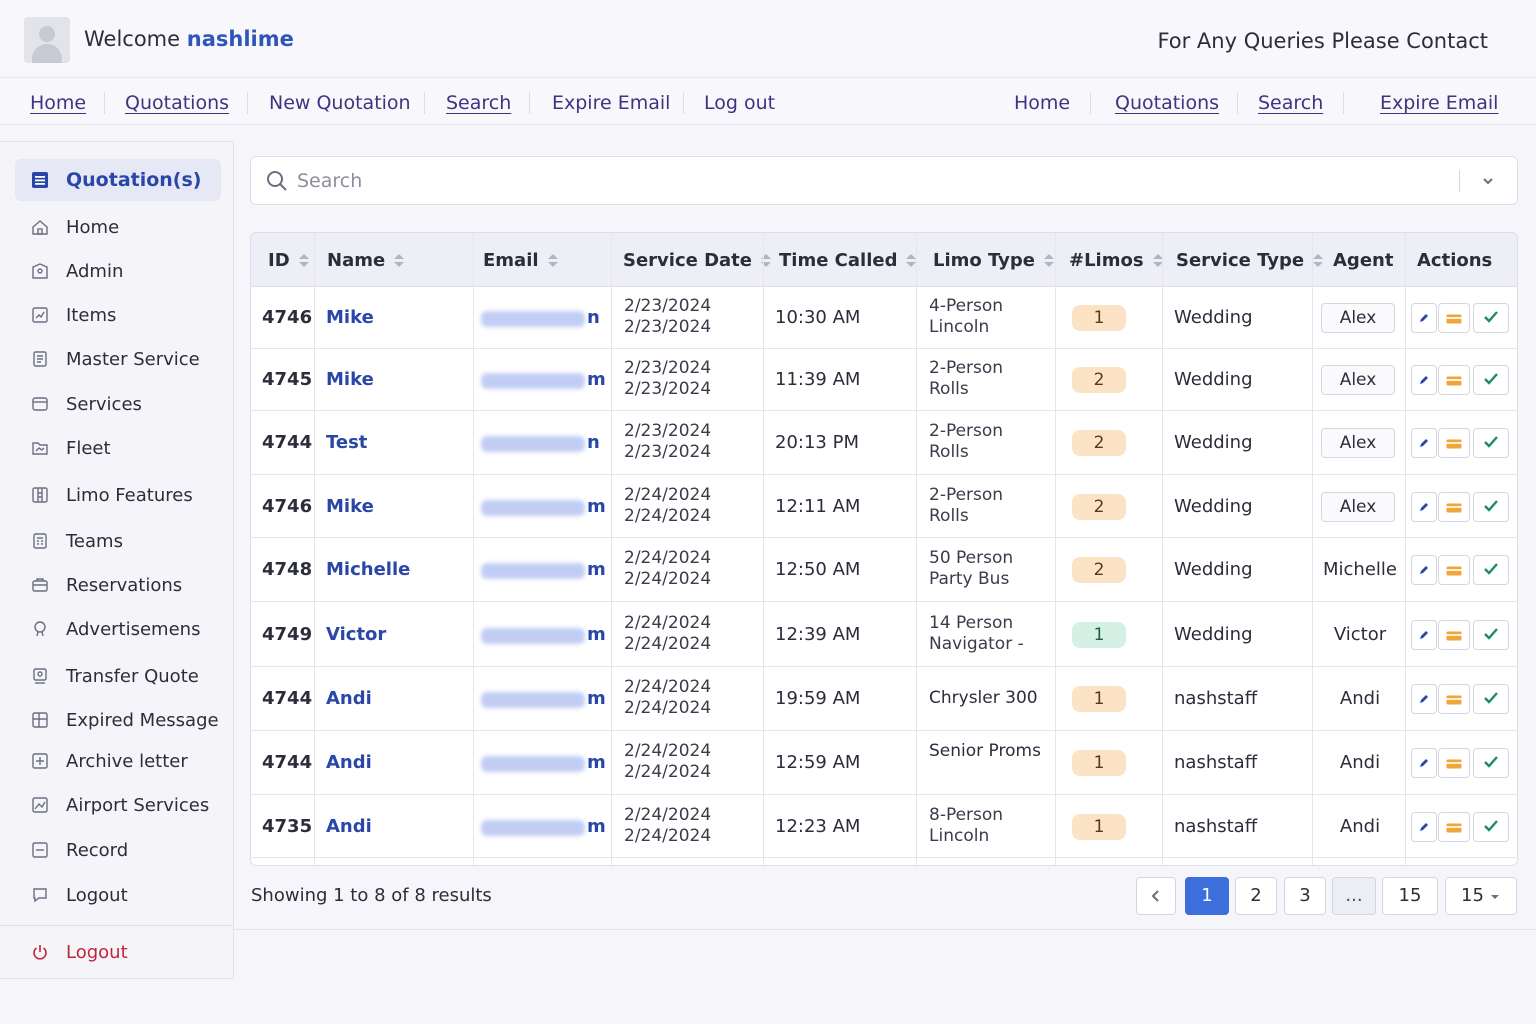 The width and height of the screenshot is (1536, 1024). What do you see at coordinates (330, 181) in the screenshot?
I see `search-input: Search` at bounding box center [330, 181].